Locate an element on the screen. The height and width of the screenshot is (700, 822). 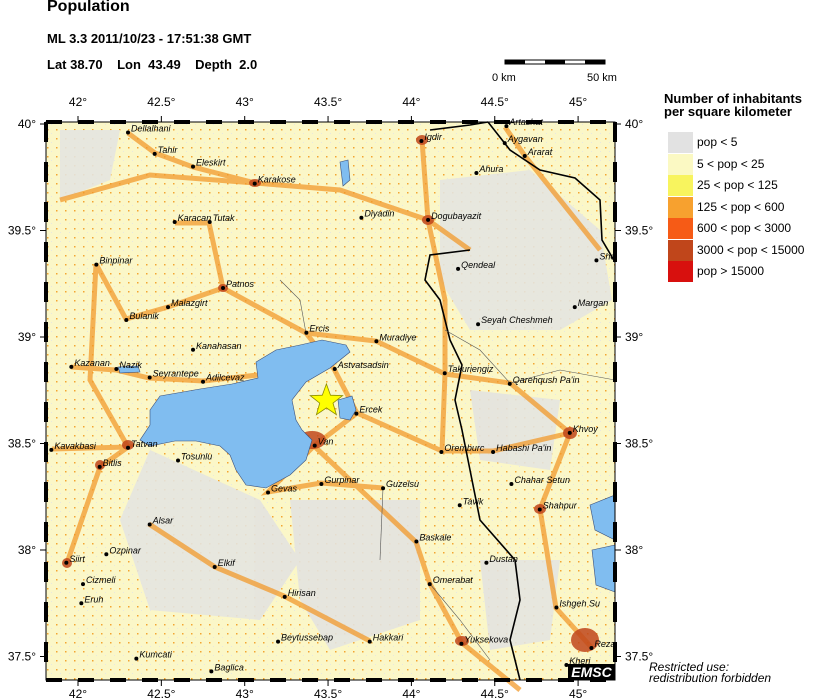
city-marker: Shahpur is located at coordinates (557, 506).